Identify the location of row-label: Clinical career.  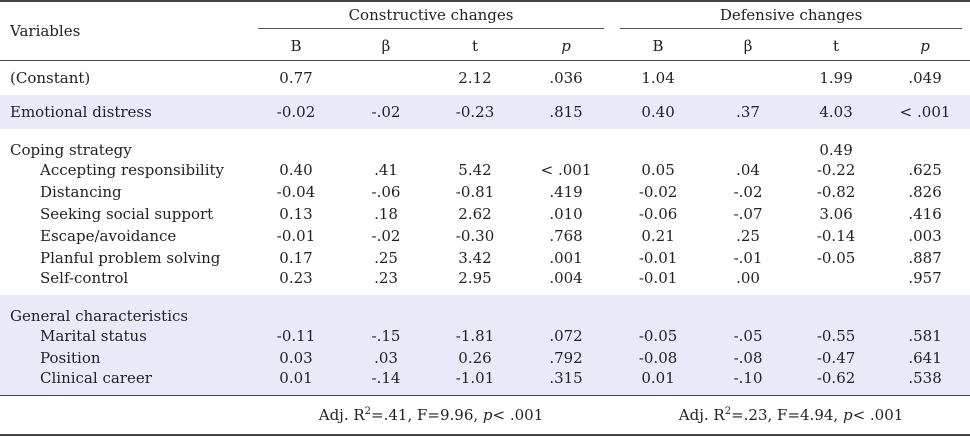
(125, 382).